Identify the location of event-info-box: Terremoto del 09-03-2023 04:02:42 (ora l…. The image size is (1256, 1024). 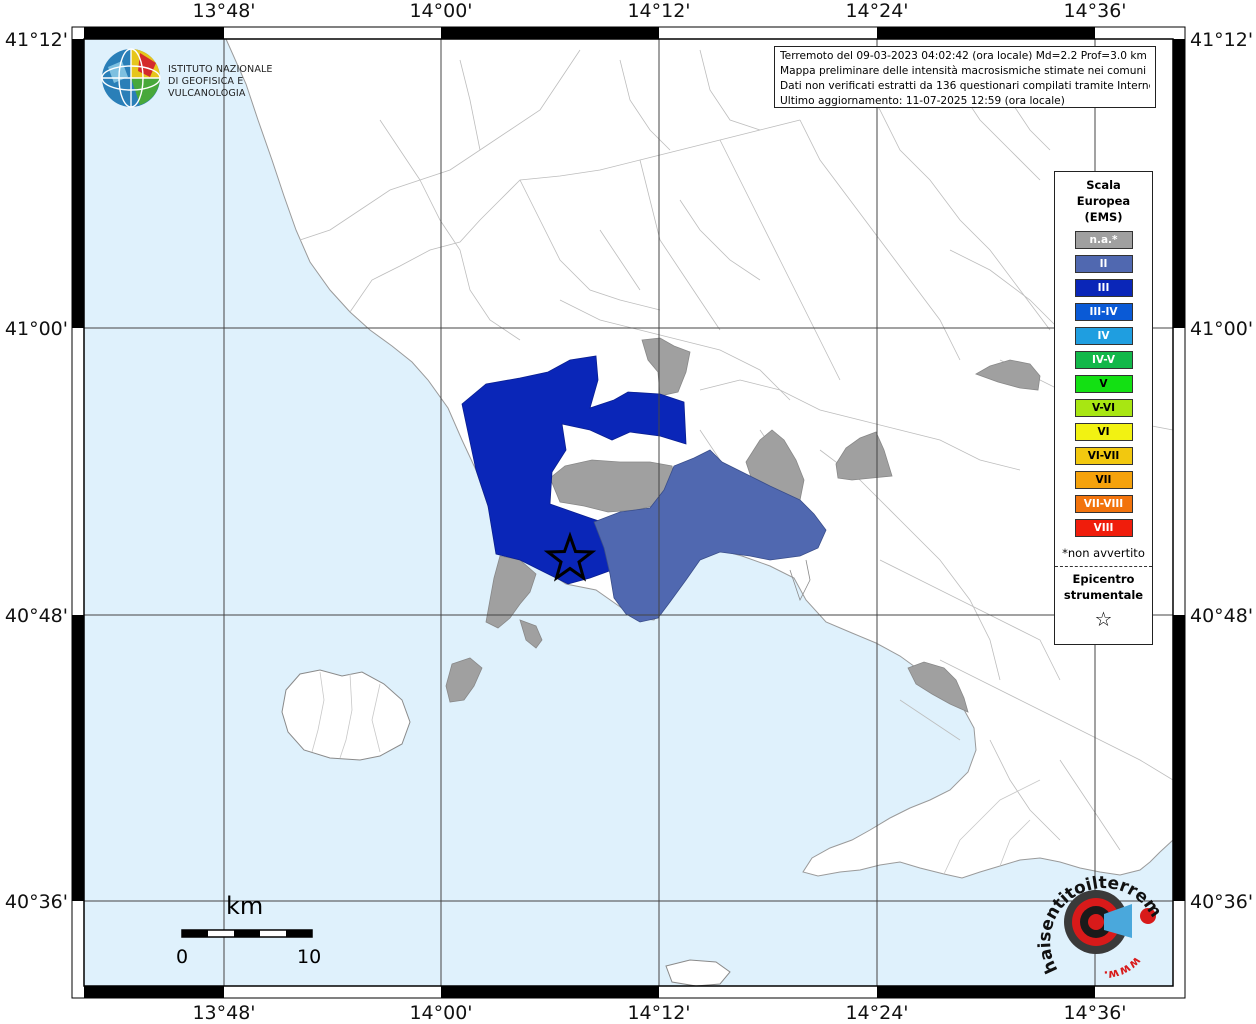
(965, 77).